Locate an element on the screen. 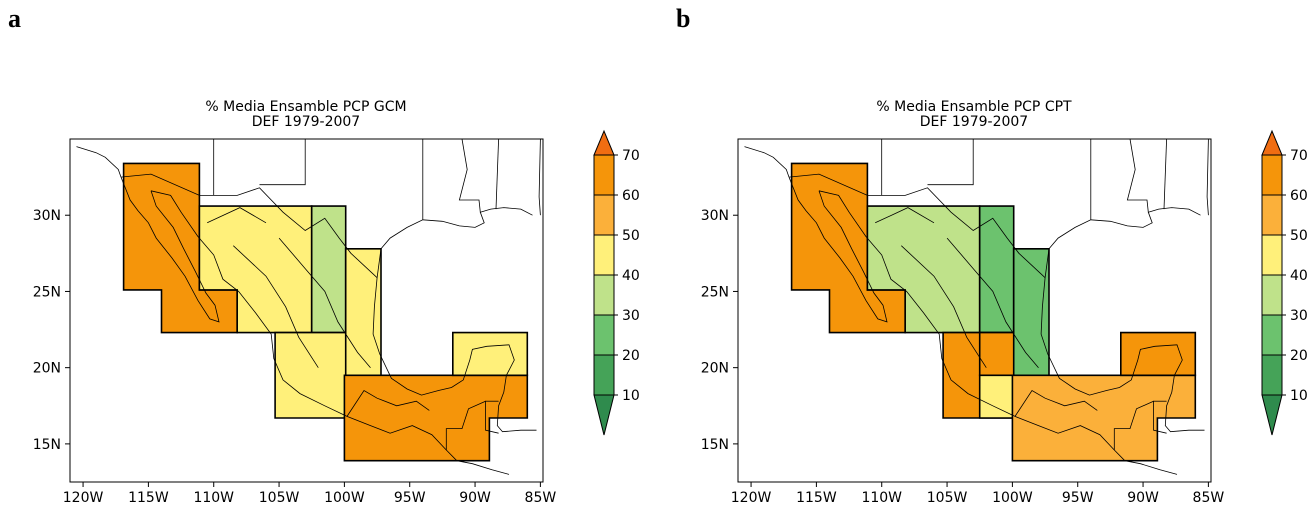 The height and width of the screenshot is (510, 1312). chart-title-line1: % Media Ensamble PCP GCM is located at coordinates (305, 107).